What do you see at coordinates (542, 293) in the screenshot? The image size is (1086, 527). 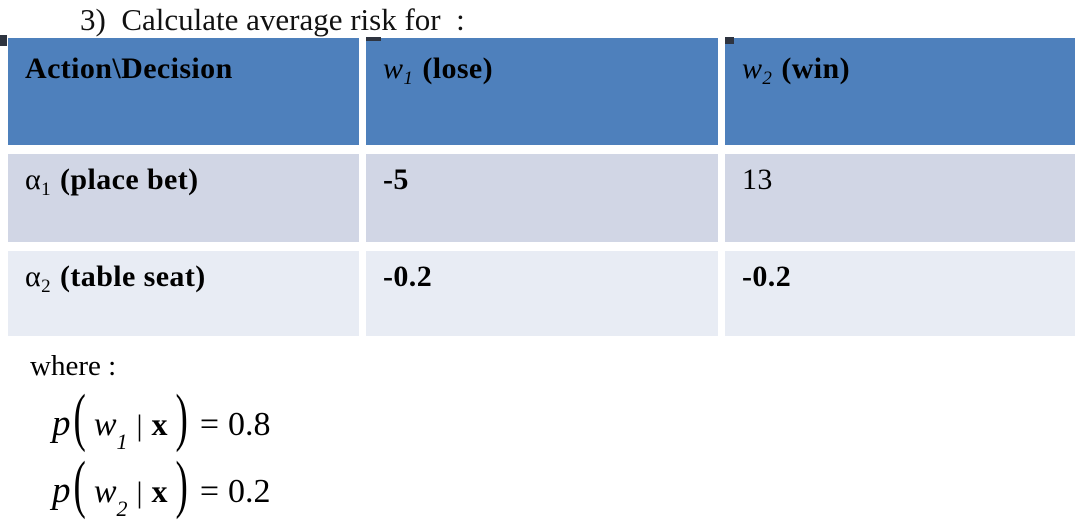 I see `row2-lose-cell: -0.2` at bounding box center [542, 293].